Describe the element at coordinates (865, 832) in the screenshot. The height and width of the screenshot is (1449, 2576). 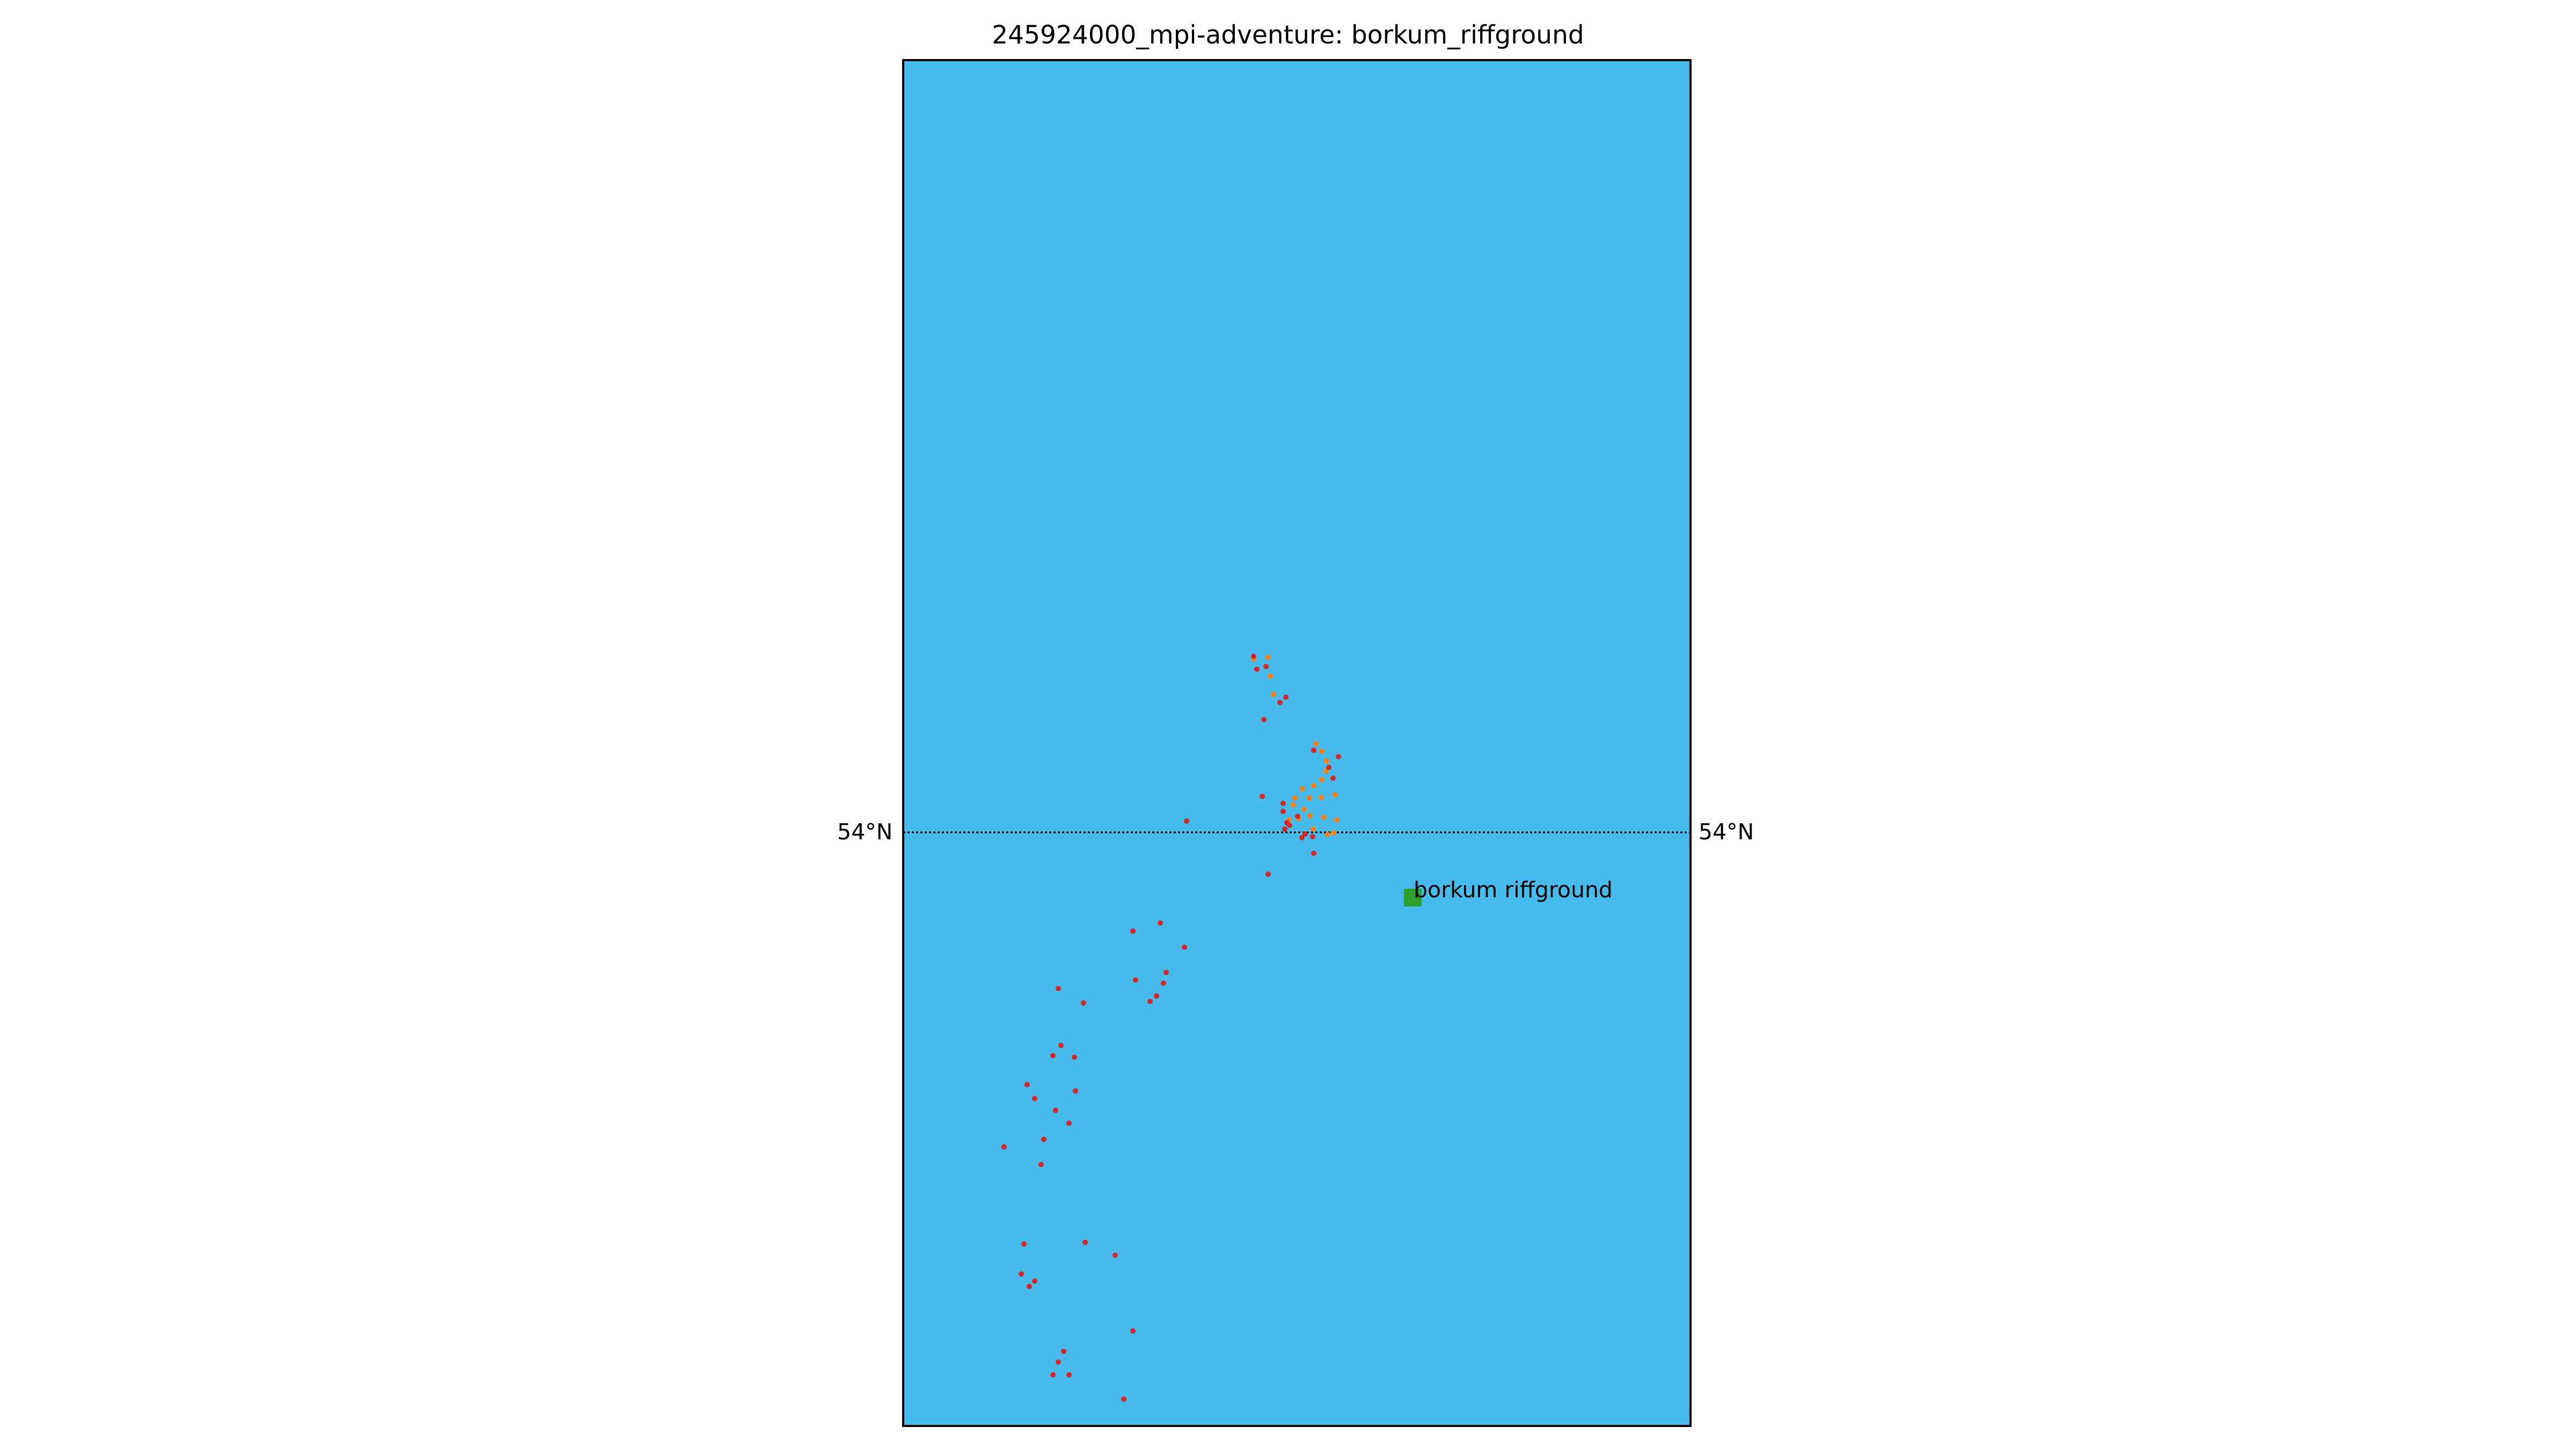
I see `parallel-label-left: 54°N` at that location.